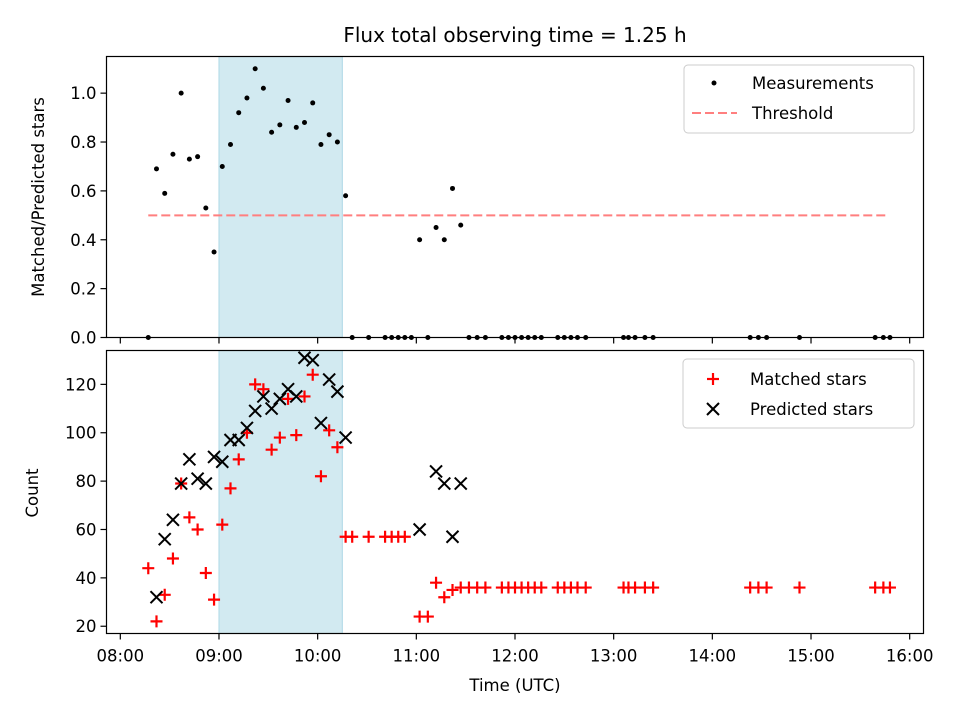 The width and height of the screenshot is (960, 720). I want to click on bottom-x-tick-label: 15:00, so click(811, 656).